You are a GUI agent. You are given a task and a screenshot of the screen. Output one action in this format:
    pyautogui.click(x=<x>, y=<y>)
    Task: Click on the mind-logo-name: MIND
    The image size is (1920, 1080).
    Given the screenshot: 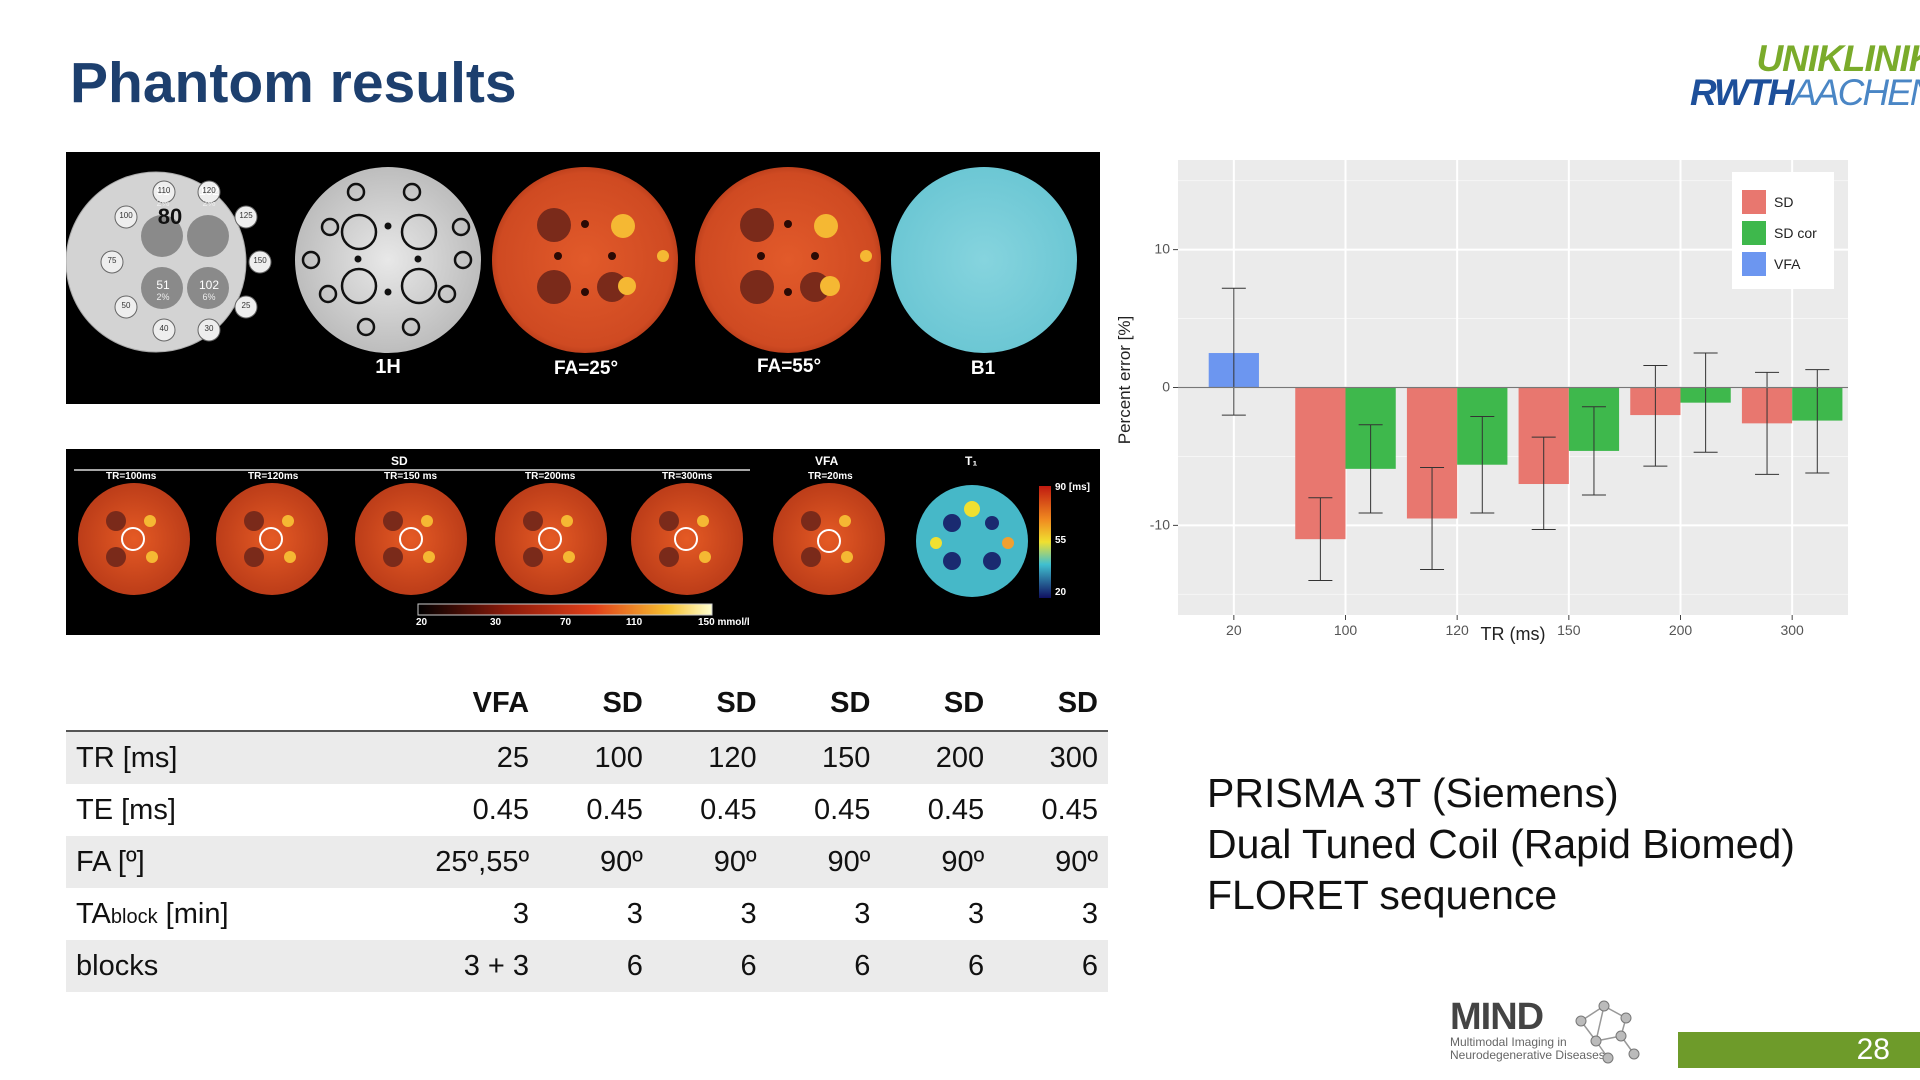 What is the action you would take?
    pyautogui.click(x=1497, y=1017)
    